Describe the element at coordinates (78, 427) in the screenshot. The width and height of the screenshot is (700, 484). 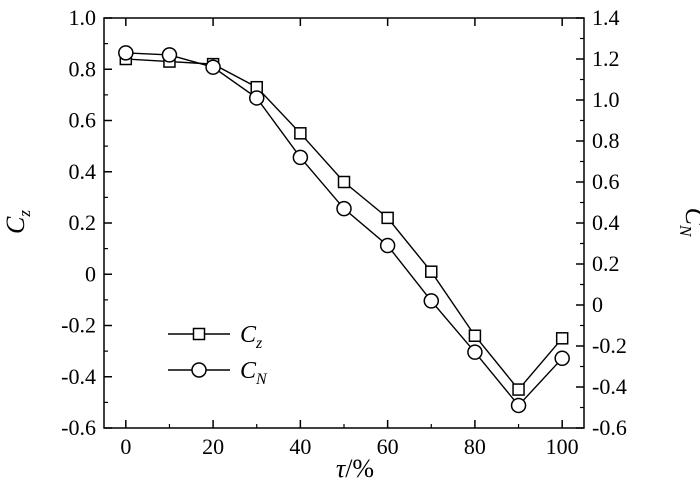
I see `y-left-tick-label: -0.6` at that location.